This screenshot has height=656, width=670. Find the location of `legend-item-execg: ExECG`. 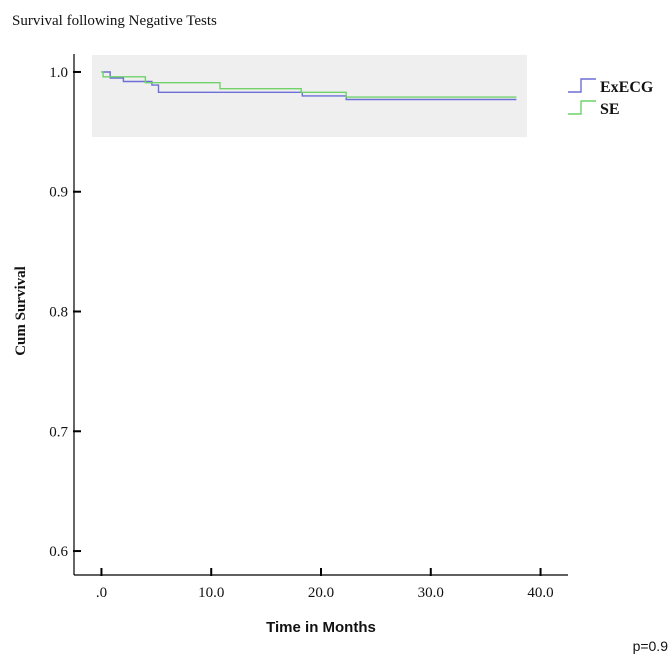

legend-item-execg: ExECG is located at coordinates (611, 87).